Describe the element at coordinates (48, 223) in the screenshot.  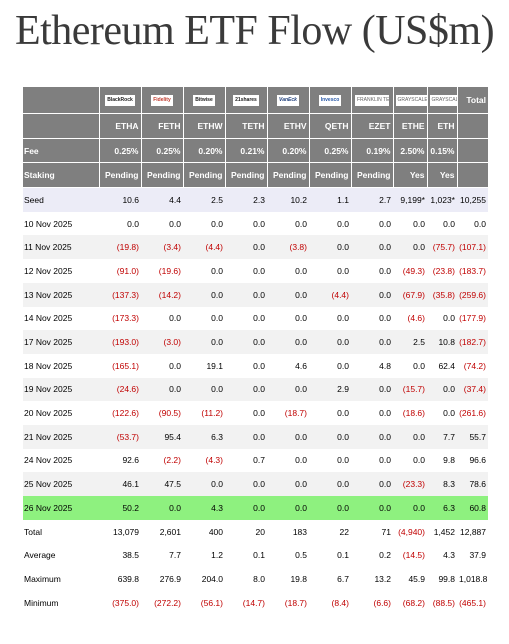
I see `row-label: 10 Nov 2025` at that location.